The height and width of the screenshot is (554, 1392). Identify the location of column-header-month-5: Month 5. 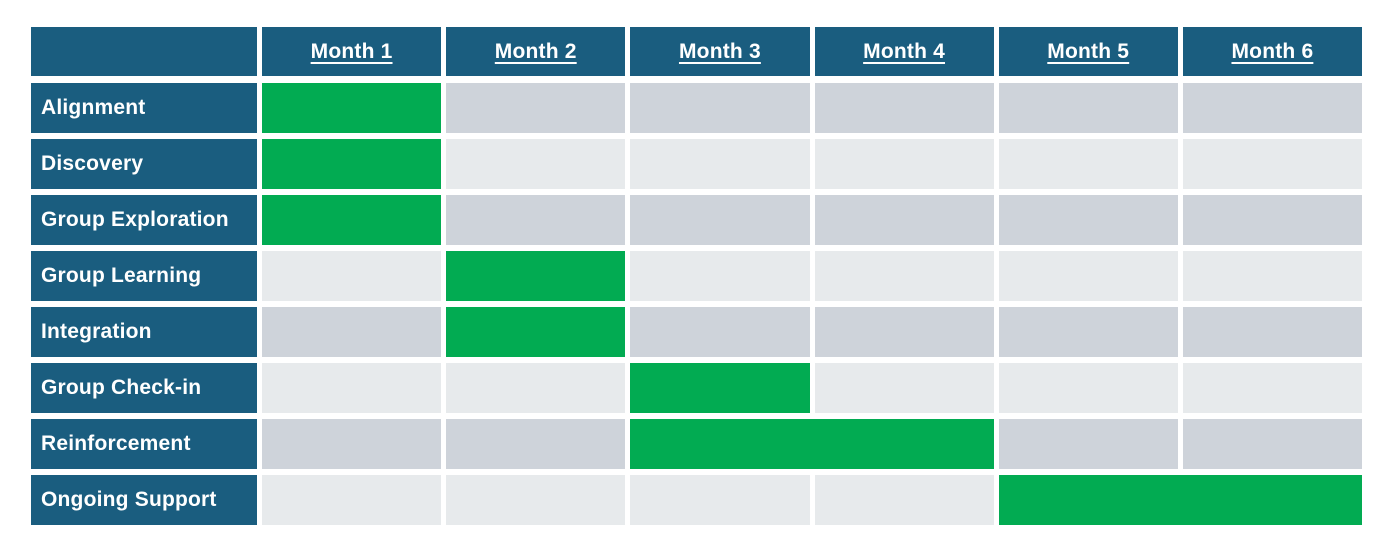
(1088, 51).